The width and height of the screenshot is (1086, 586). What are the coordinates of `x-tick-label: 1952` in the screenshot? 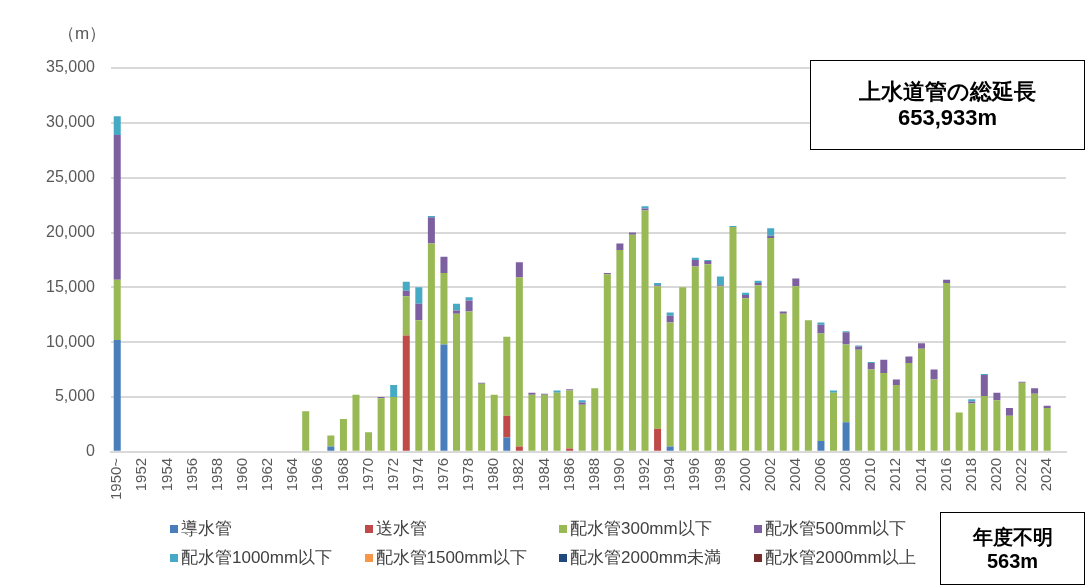 It's located at (141, 474).